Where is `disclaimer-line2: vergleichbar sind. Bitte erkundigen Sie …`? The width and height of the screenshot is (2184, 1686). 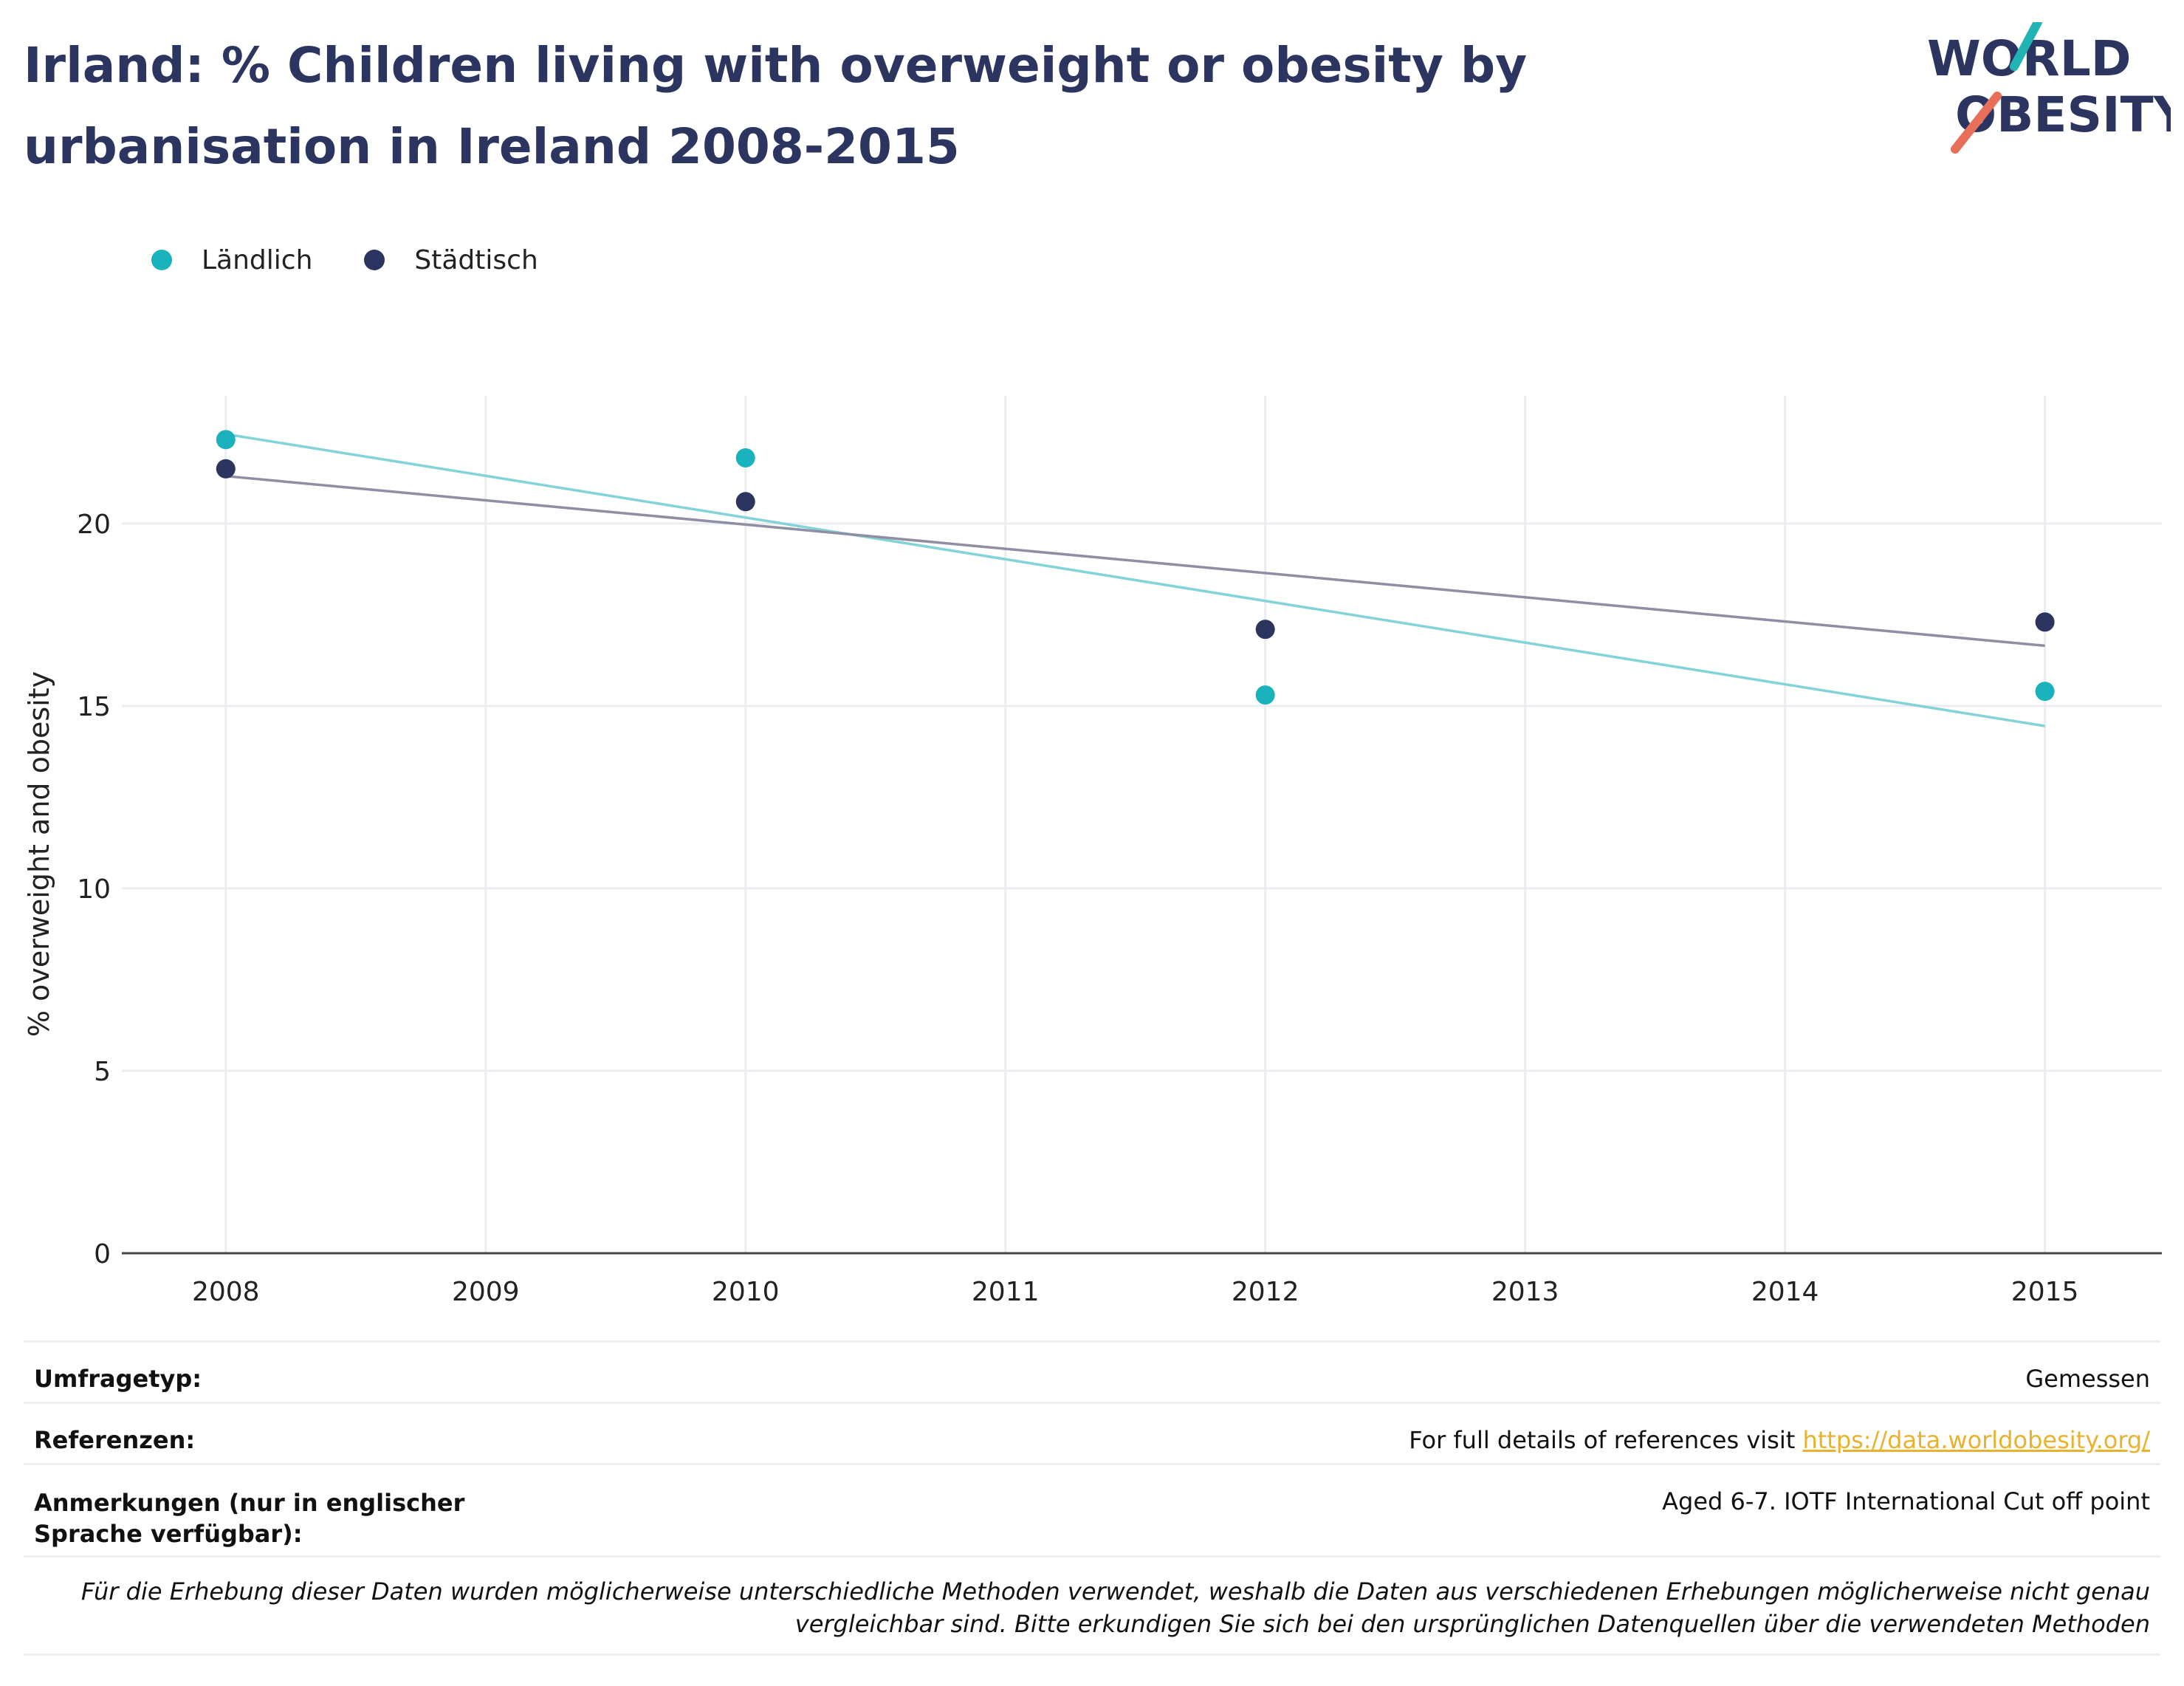 disclaimer-line2: vergleichbar sind. Bitte erkundigen Sie … is located at coordinates (1472, 1624).